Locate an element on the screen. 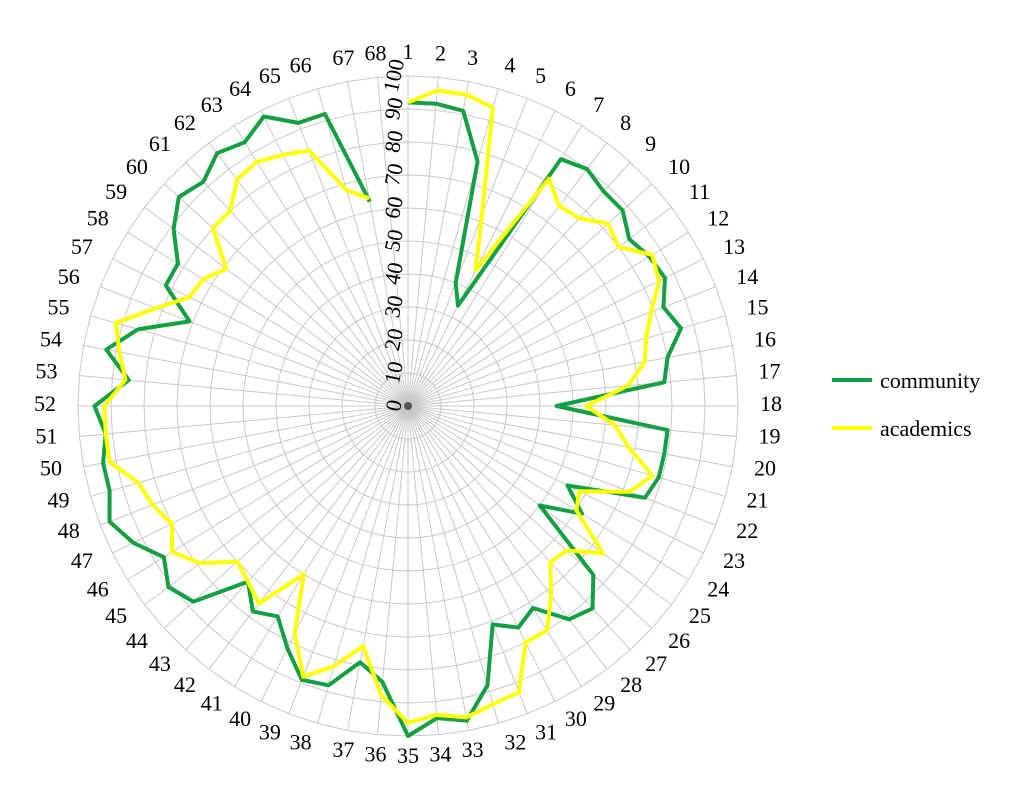 The image size is (1024, 812). category-label-55: 55 is located at coordinates (58, 307).